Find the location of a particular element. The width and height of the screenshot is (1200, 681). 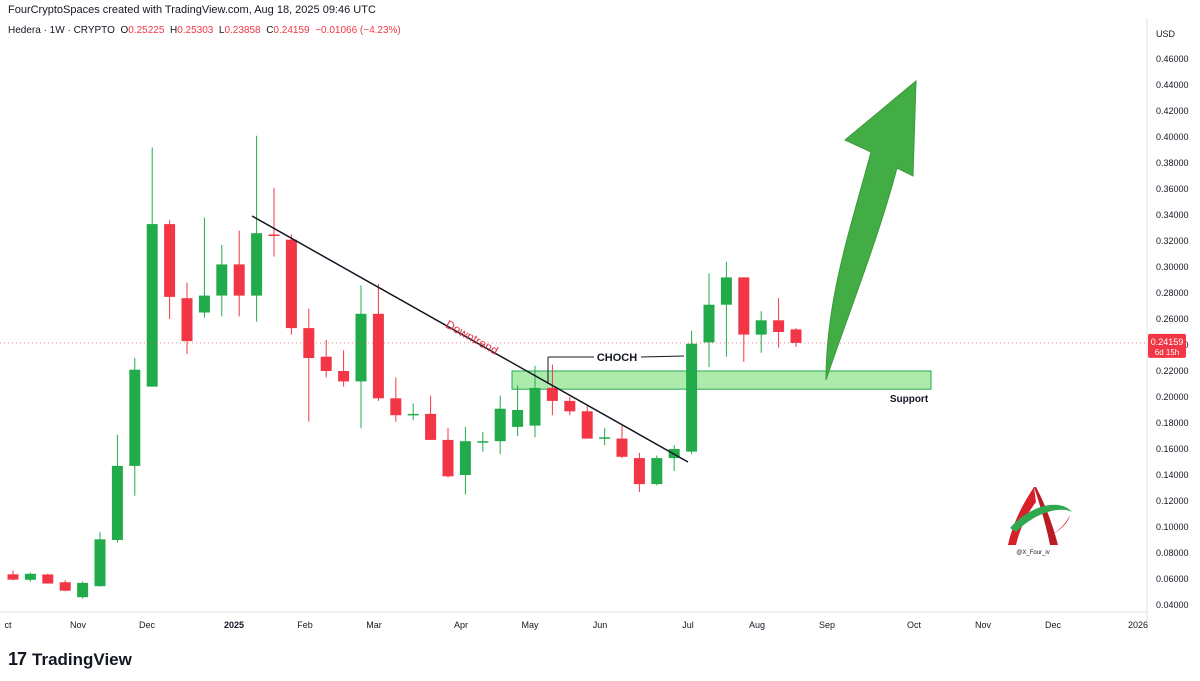

logo-dark-stroke-icon is located at coordinates (1046, 516).